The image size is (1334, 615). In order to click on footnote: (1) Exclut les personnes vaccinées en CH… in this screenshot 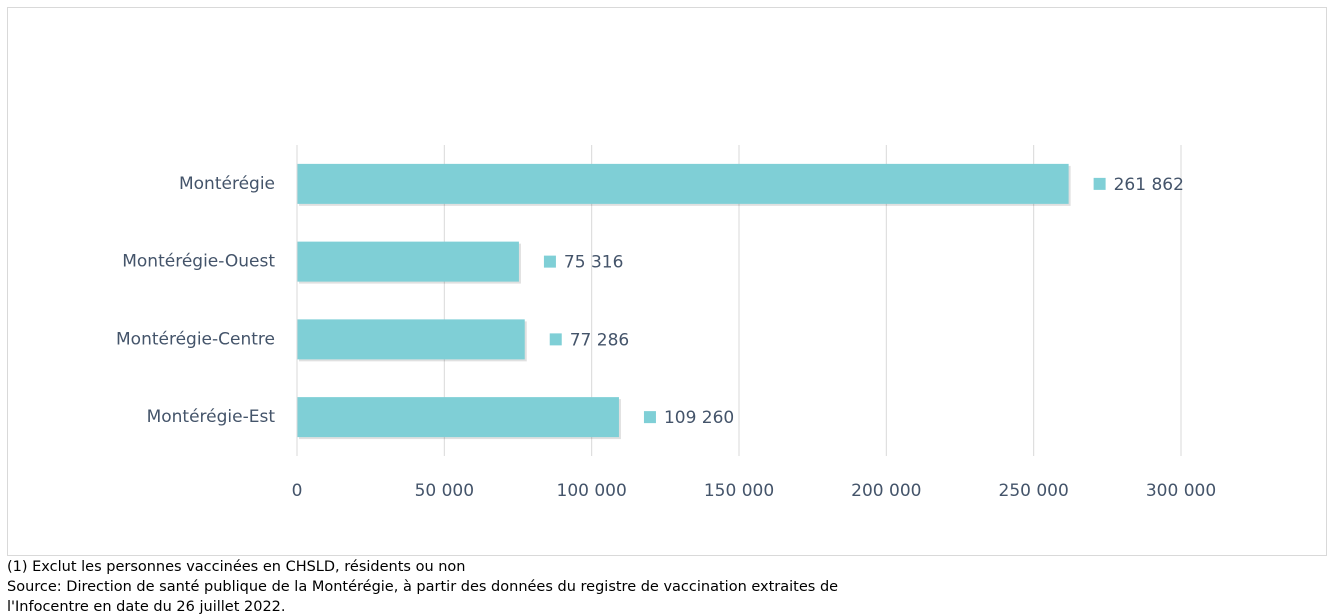, I will do `click(236, 567)`.